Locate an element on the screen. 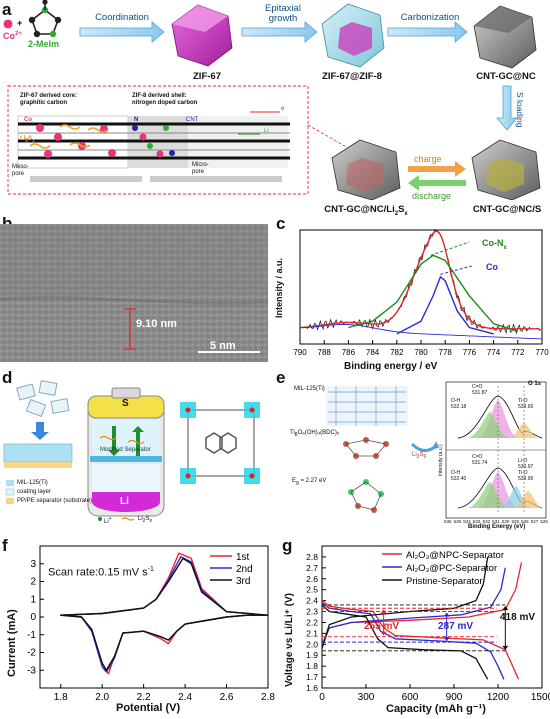  panel-g-legend-label: Pristine-Separator is located at coordinates (444, 581).